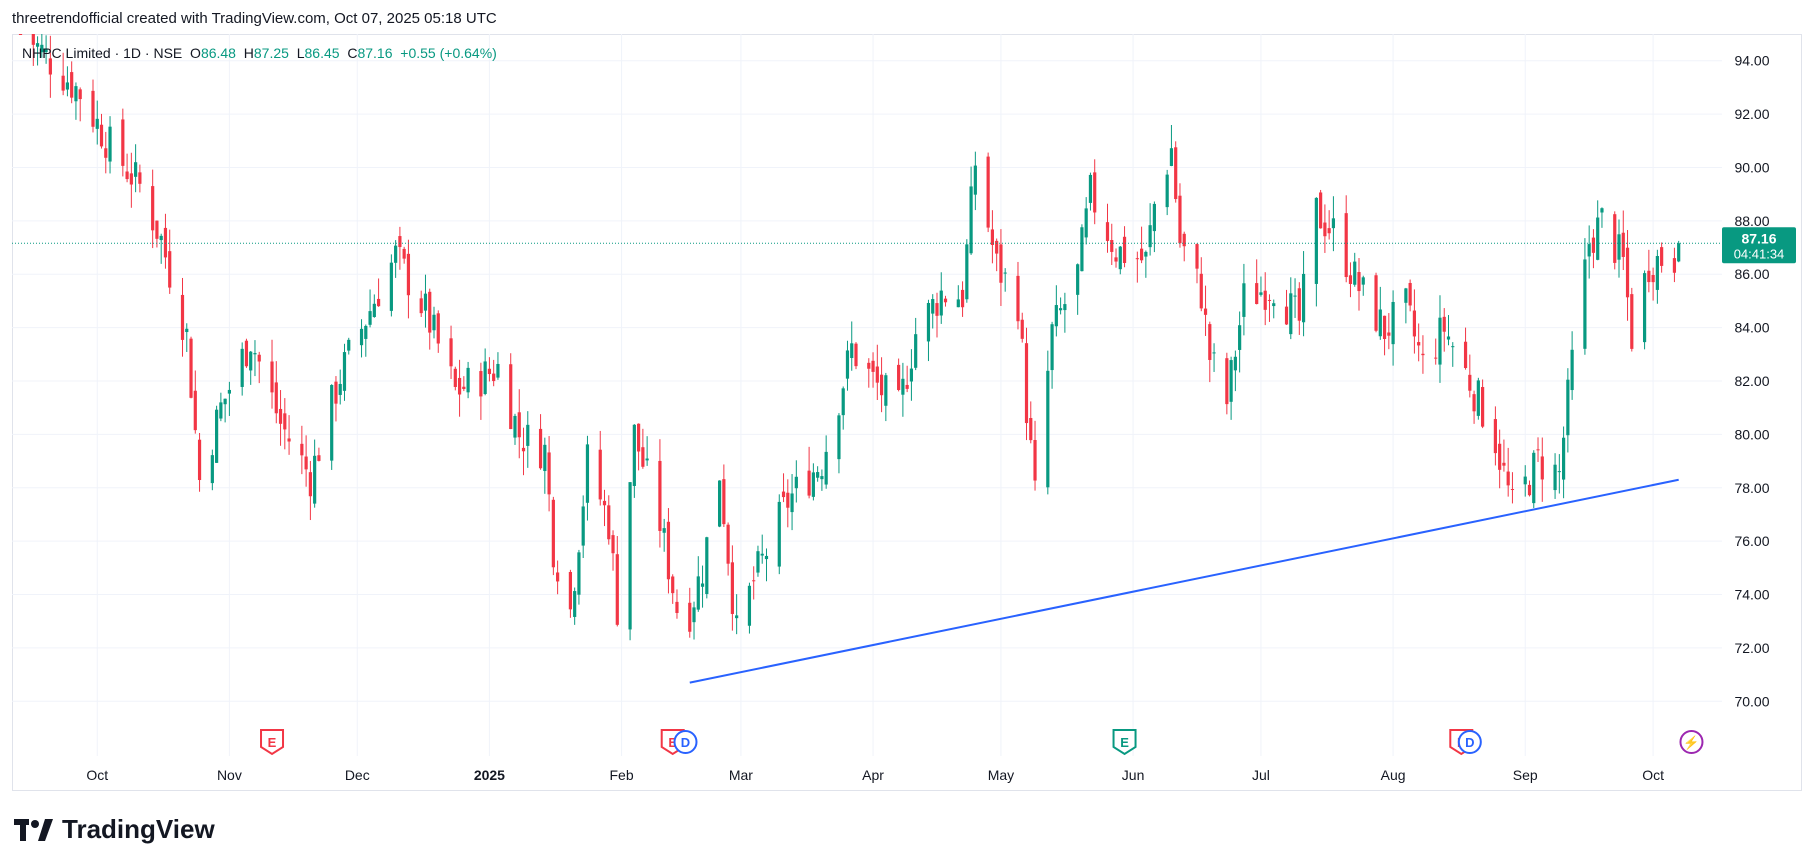 Image resolution: width=1814 pixels, height=868 pixels. Describe the element at coordinates (1759, 245) in the screenshot. I see `price-badge` at that location.